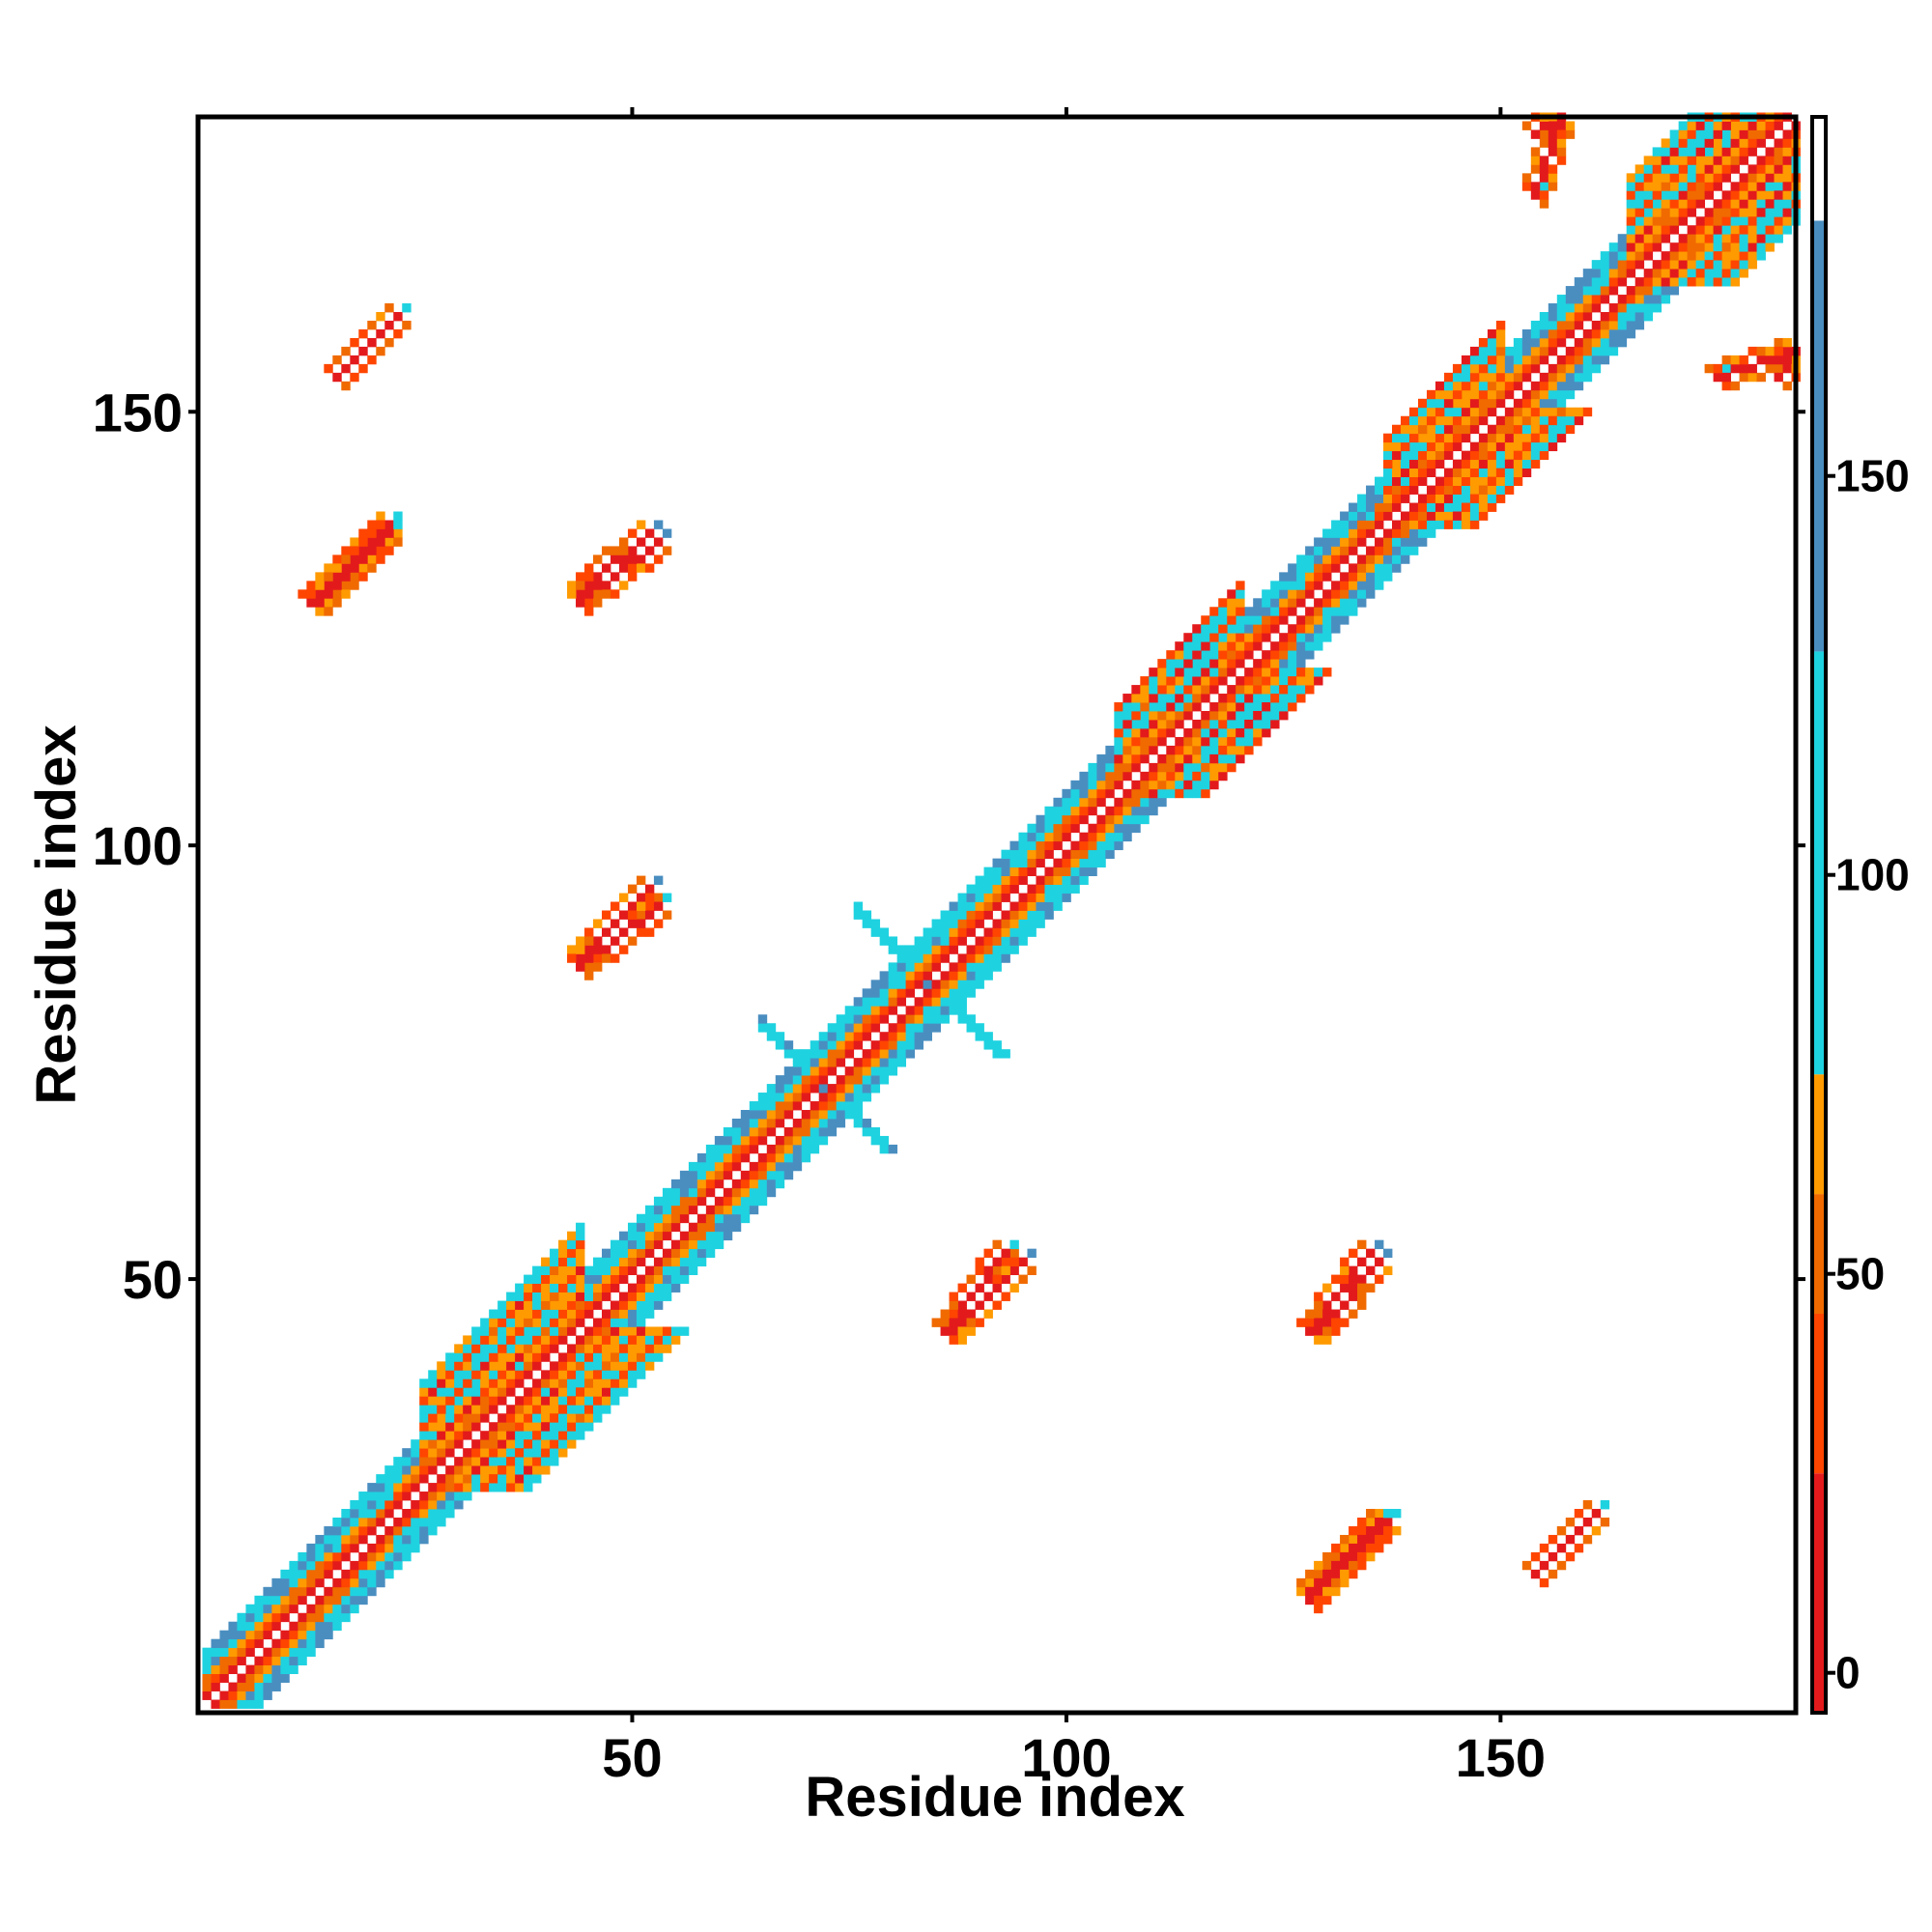 The height and width of the screenshot is (1932, 1932). What do you see at coordinates (1872, 875) in the screenshot?
I see `colorbar-tick-label: 100` at bounding box center [1872, 875].